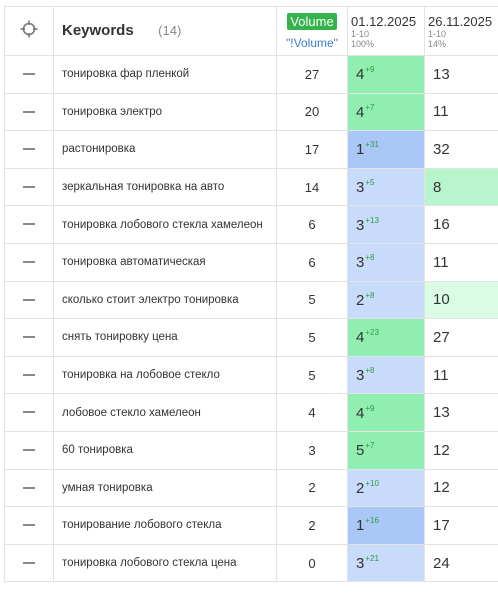  Describe the element at coordinates (372, 483) in the screenshot. I see `position-change-value: +10` at that location.